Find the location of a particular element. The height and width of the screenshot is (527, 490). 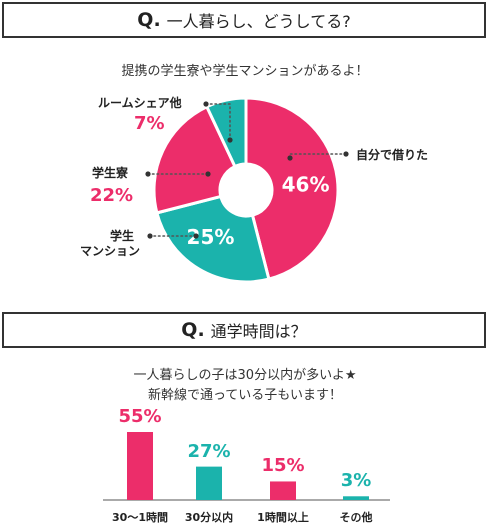

bar-category-label: 1時間以上 is located at coordinates (283, 517).